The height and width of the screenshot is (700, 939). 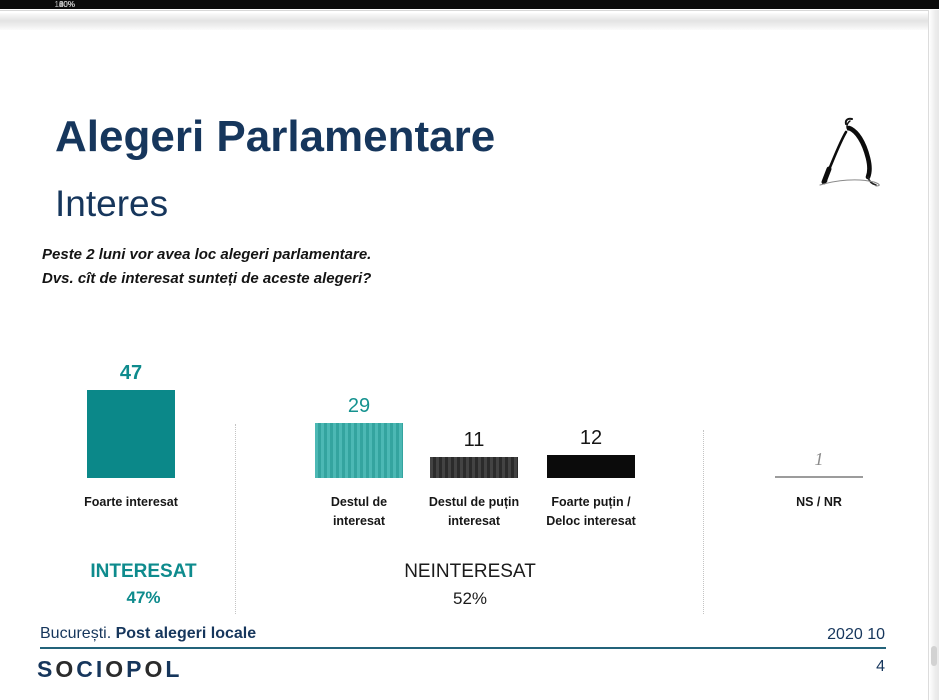 I want to click on neinteresat-total-label: NEINTERESAT, so click(x=470, y=571).